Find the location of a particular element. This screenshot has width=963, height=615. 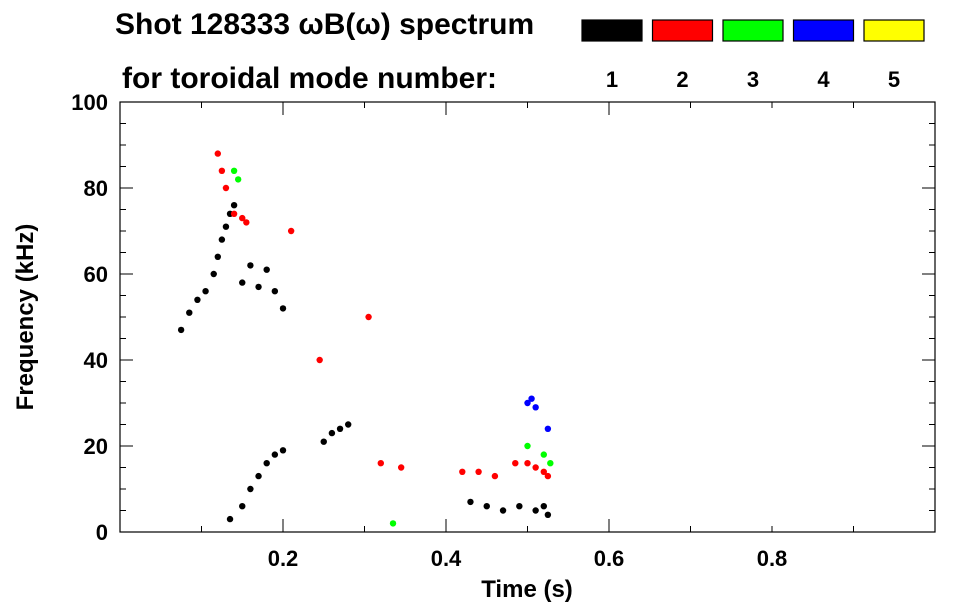

y-tick-label: 20 is located at coordinates (96, 446).